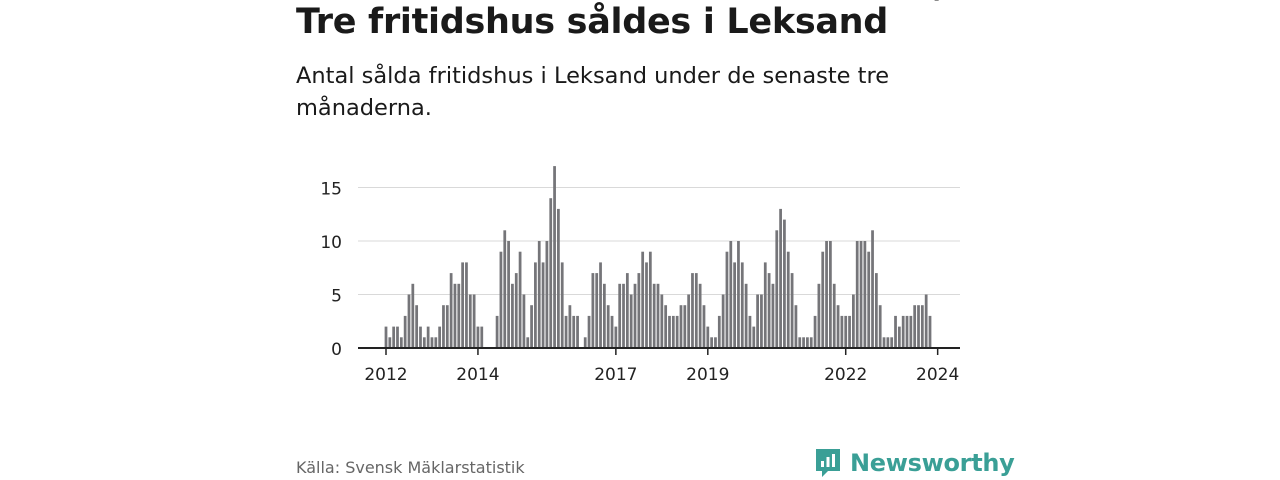 The image size is (1280, 480). What do you see at coordinates (932, 463) in the screenshot?
I see `brand-name: Newsworthy` at bounding box center [932, 463].